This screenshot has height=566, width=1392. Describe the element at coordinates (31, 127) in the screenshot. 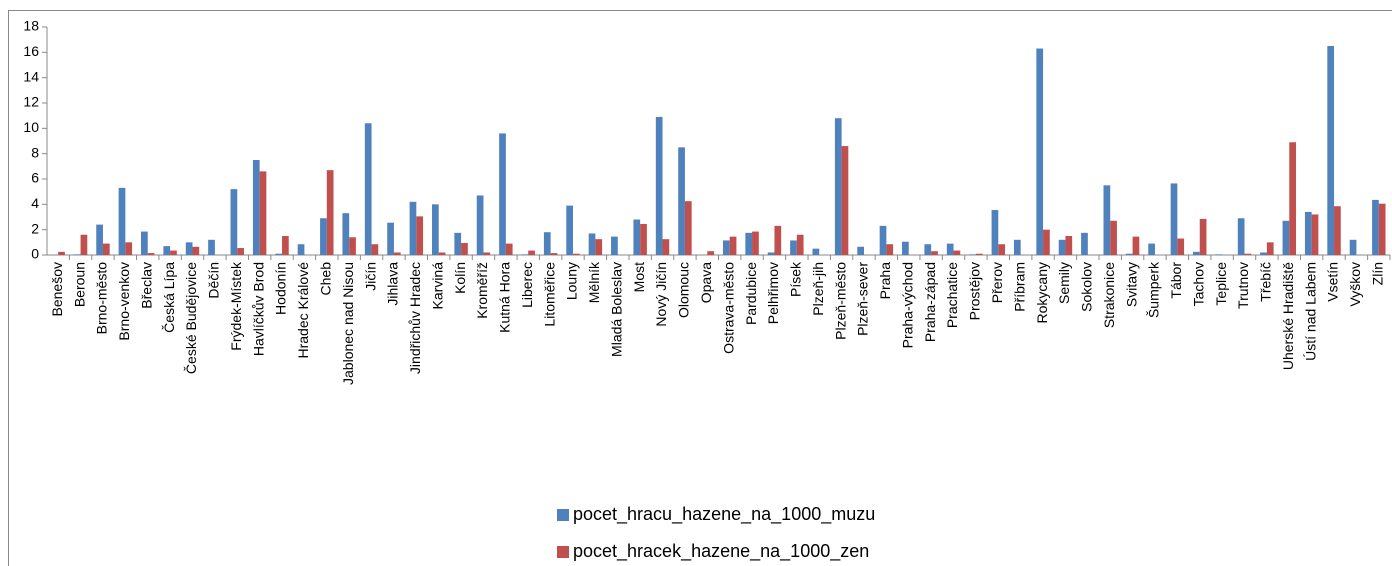

I see `y-tick-label: 10` at that location.